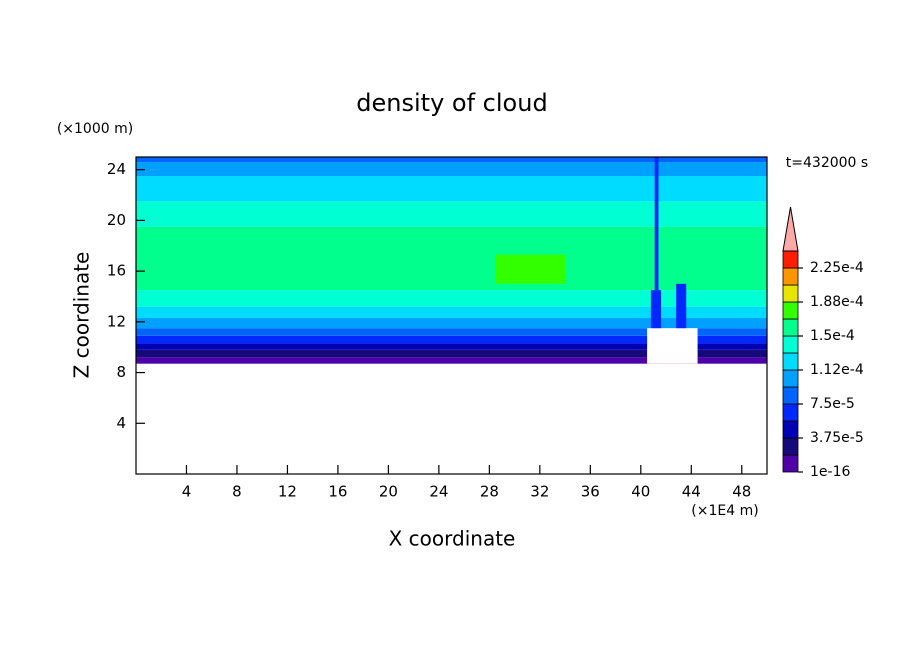  I want to click on y-tick-label: 24, so click(116, 169).